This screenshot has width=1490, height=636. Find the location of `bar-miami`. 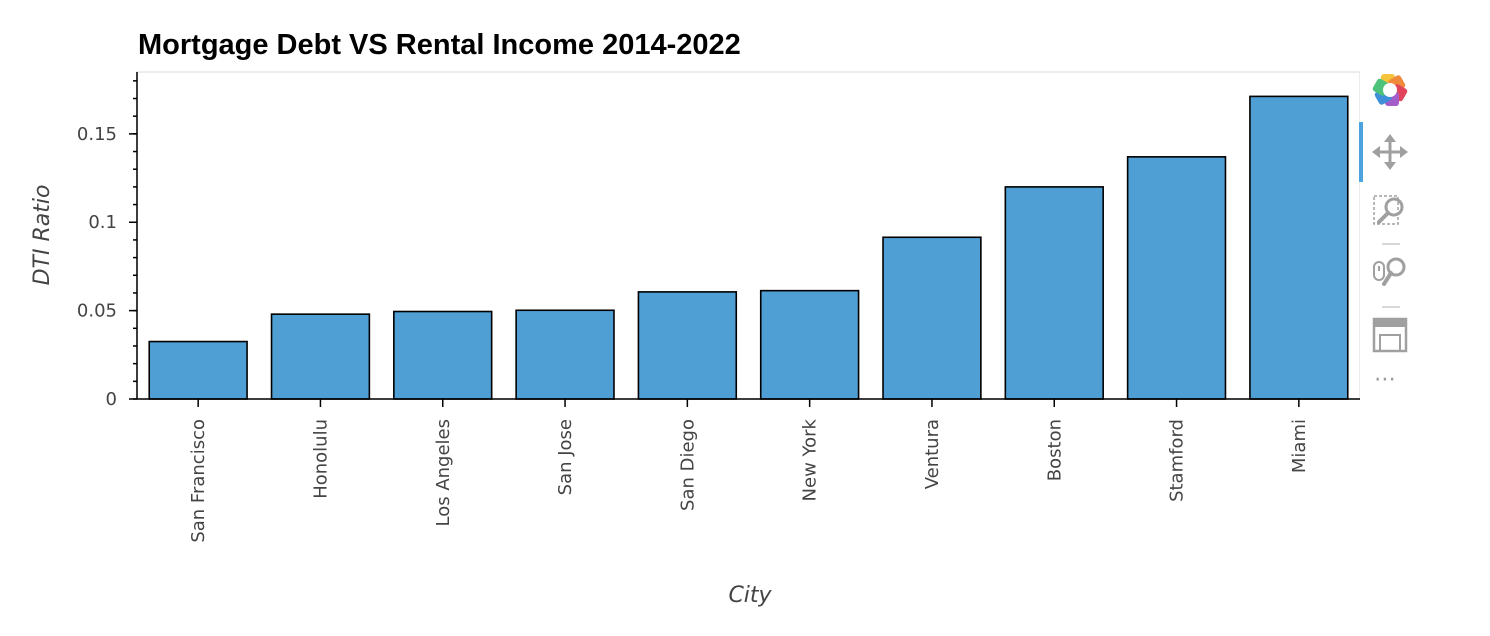

bar-miami is located at coordinates (1299, 247).